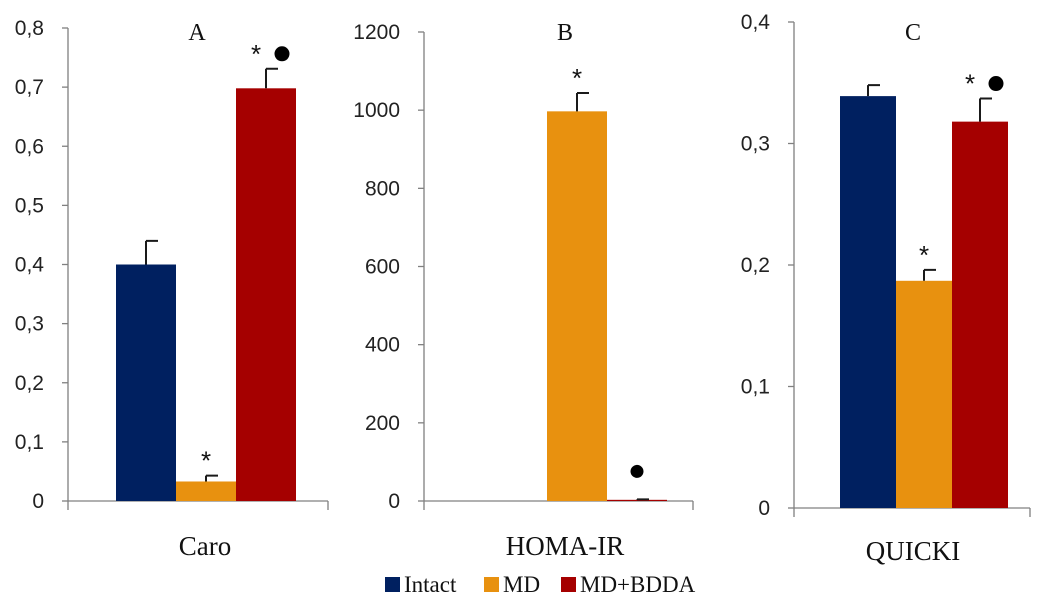 The image size is (1040, 597). I want to click on legend: Intact MD MD+BDDA, so click(540, 584).